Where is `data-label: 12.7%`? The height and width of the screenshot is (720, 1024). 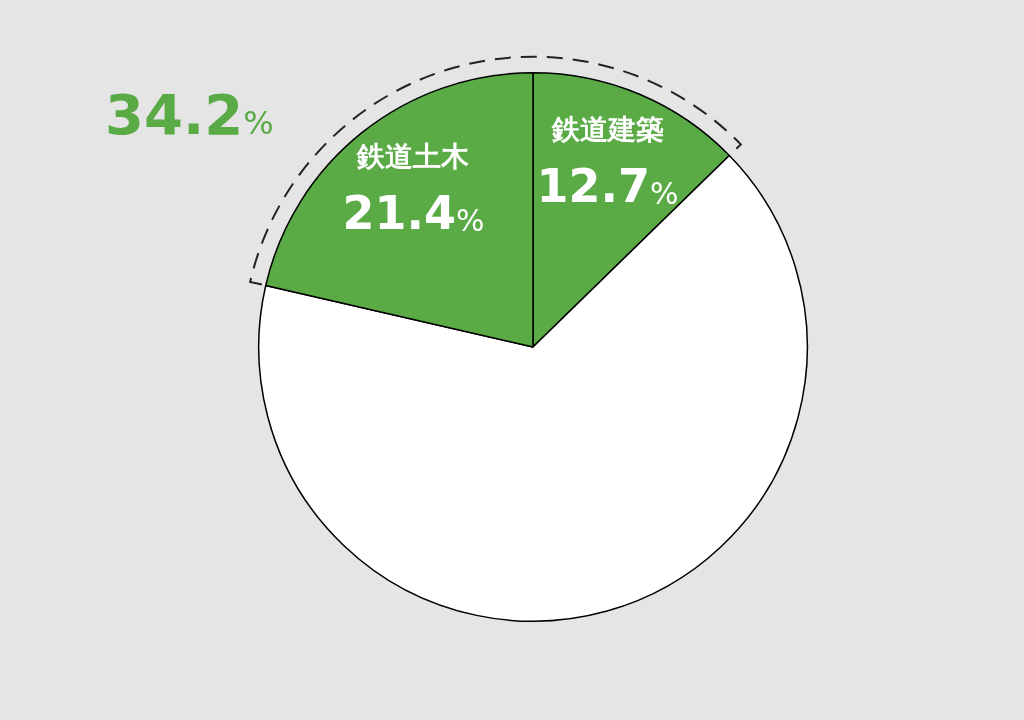
data-label: 12.7% is located at coordinates (607, 186).